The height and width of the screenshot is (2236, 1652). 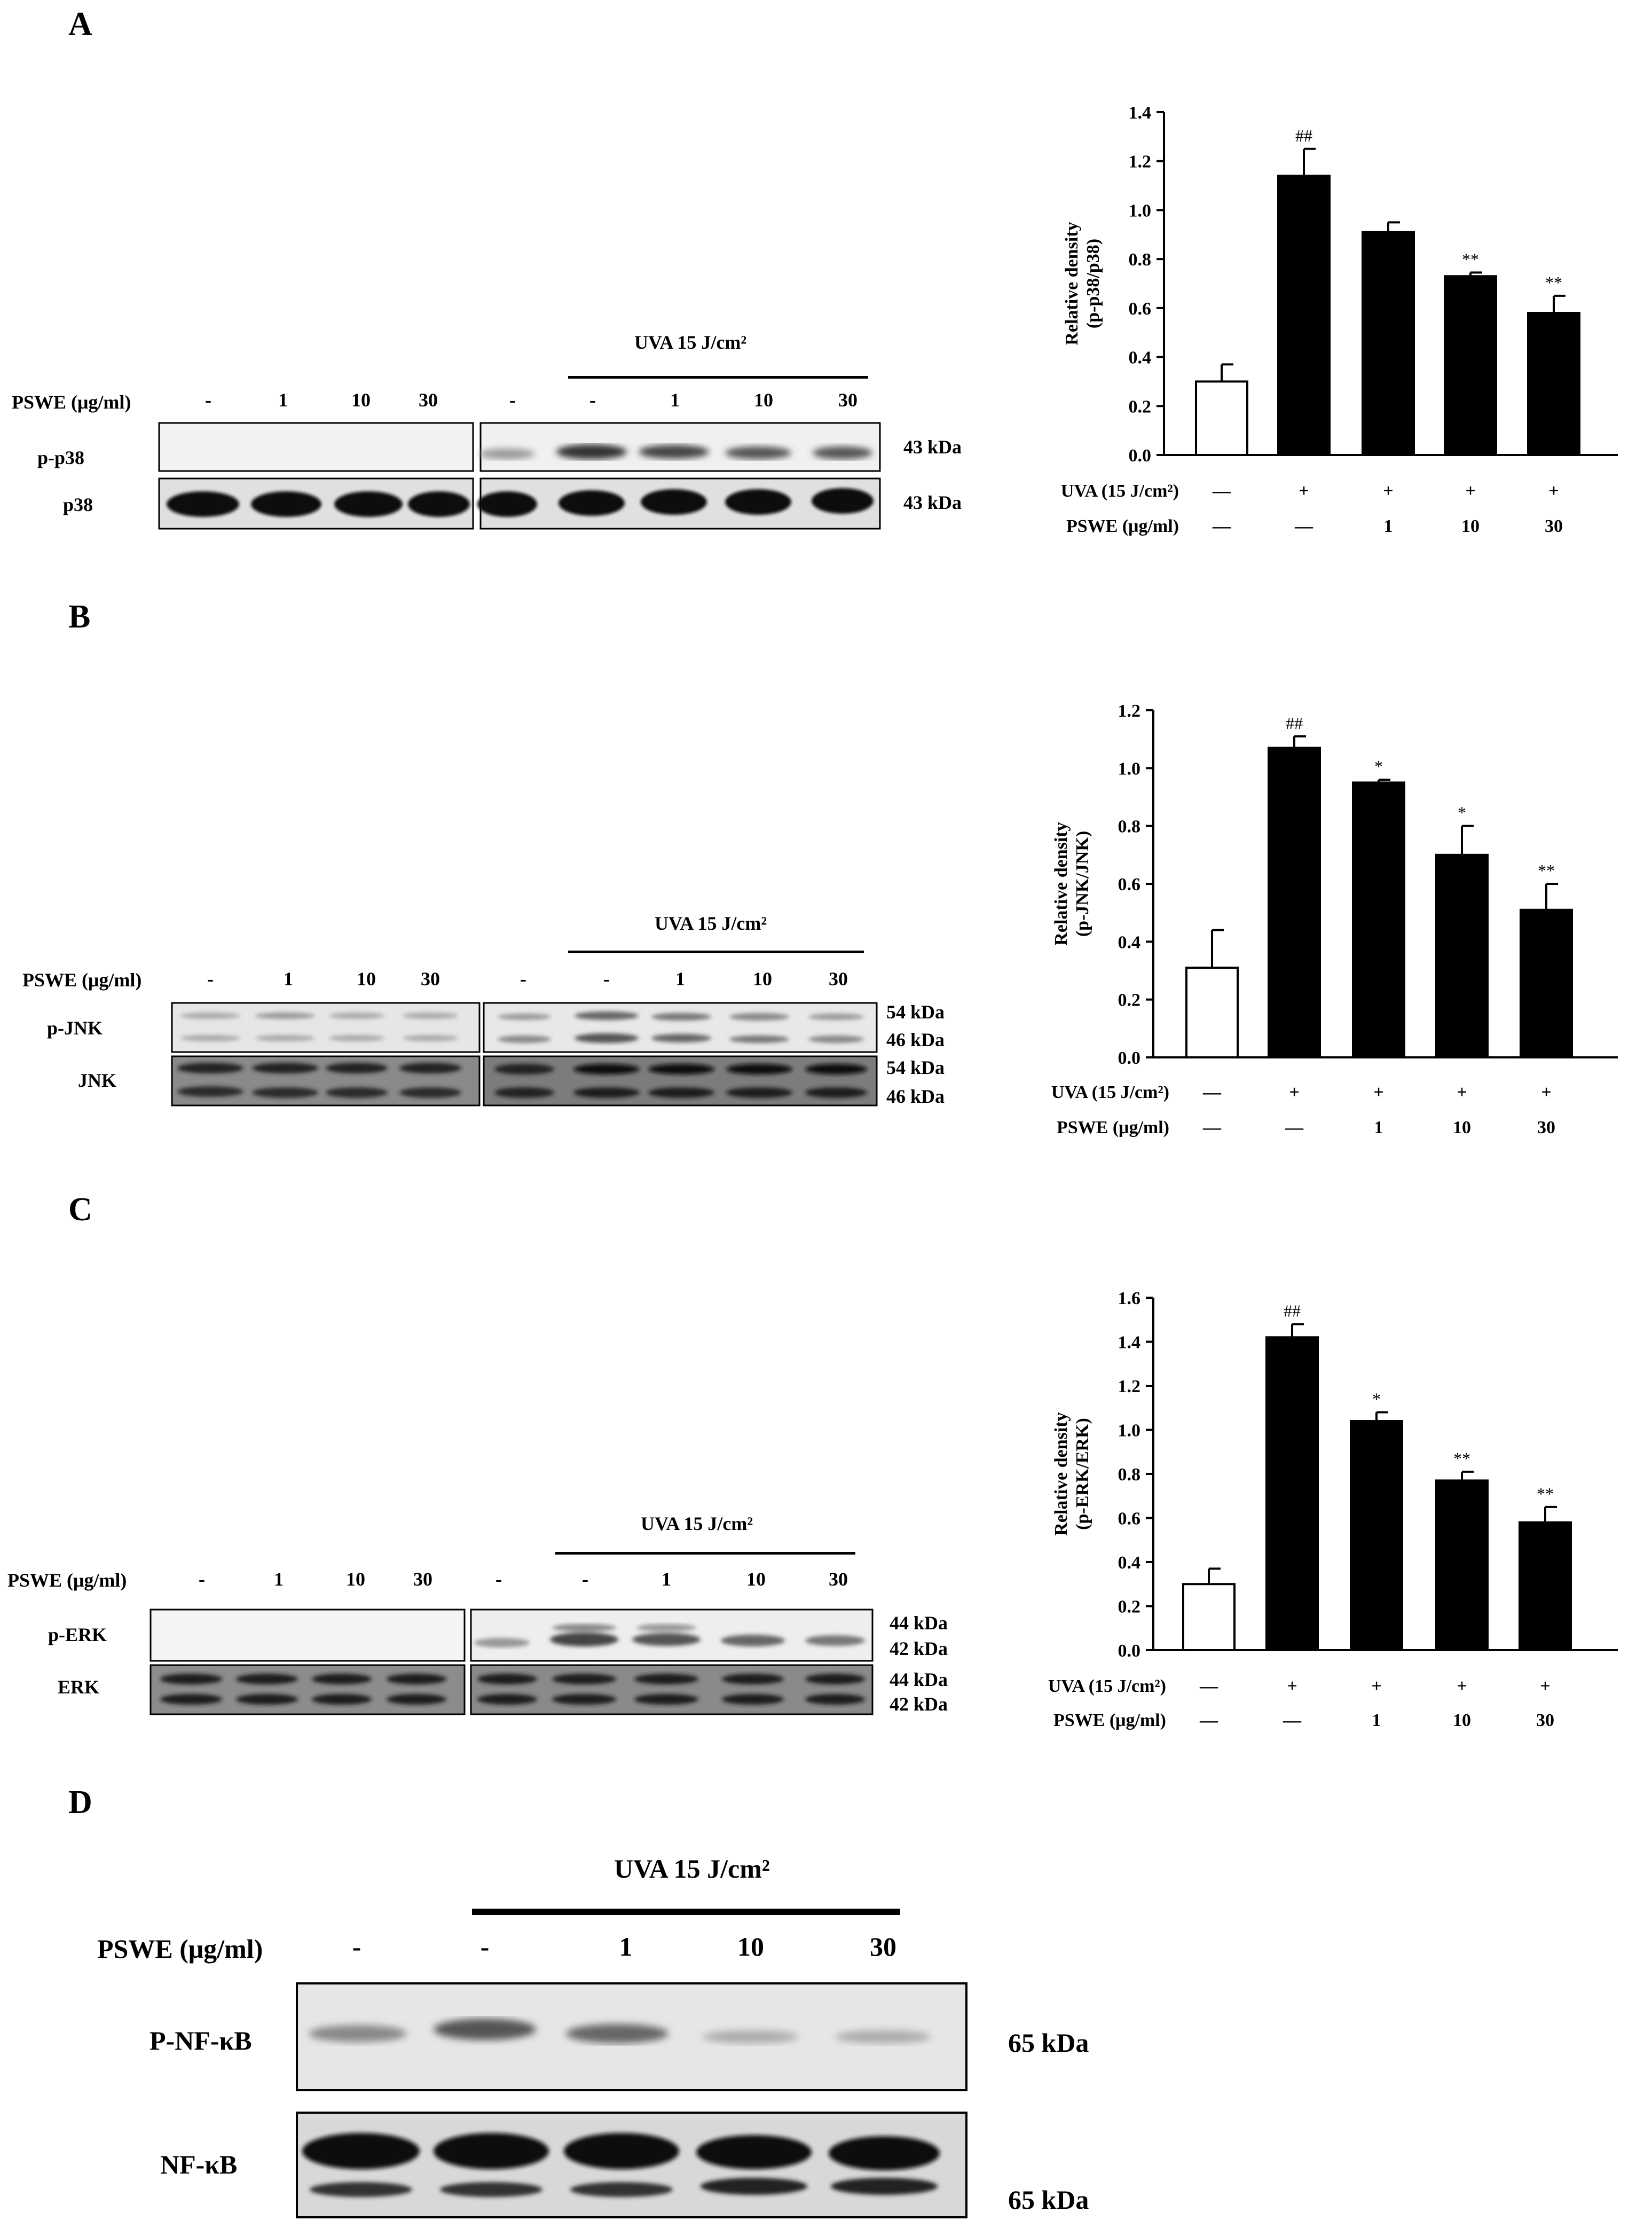 What do you see at coordinates (686, 1912) in the screenshot?
I see `uva-line-d` at bounding box center [686, 1912].